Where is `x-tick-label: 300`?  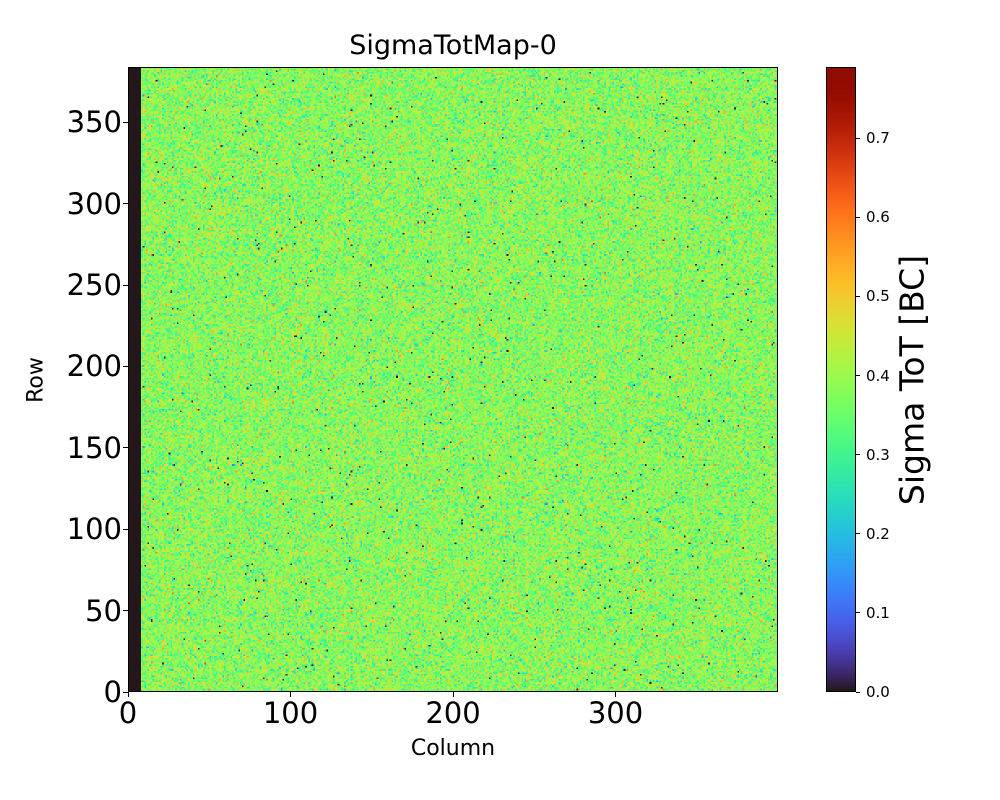 x-tick-label: 300 is located at coordinates (615, 713).